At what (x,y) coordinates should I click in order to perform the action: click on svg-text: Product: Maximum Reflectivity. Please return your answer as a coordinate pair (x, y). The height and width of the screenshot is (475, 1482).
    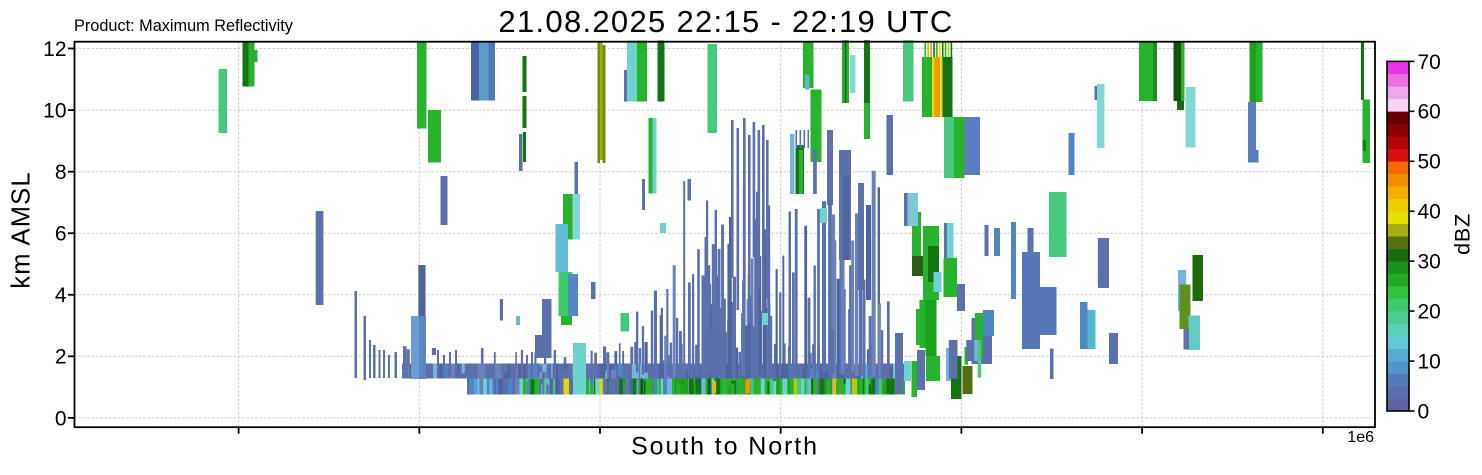
    Looking at the image, I should click on (184, 26).